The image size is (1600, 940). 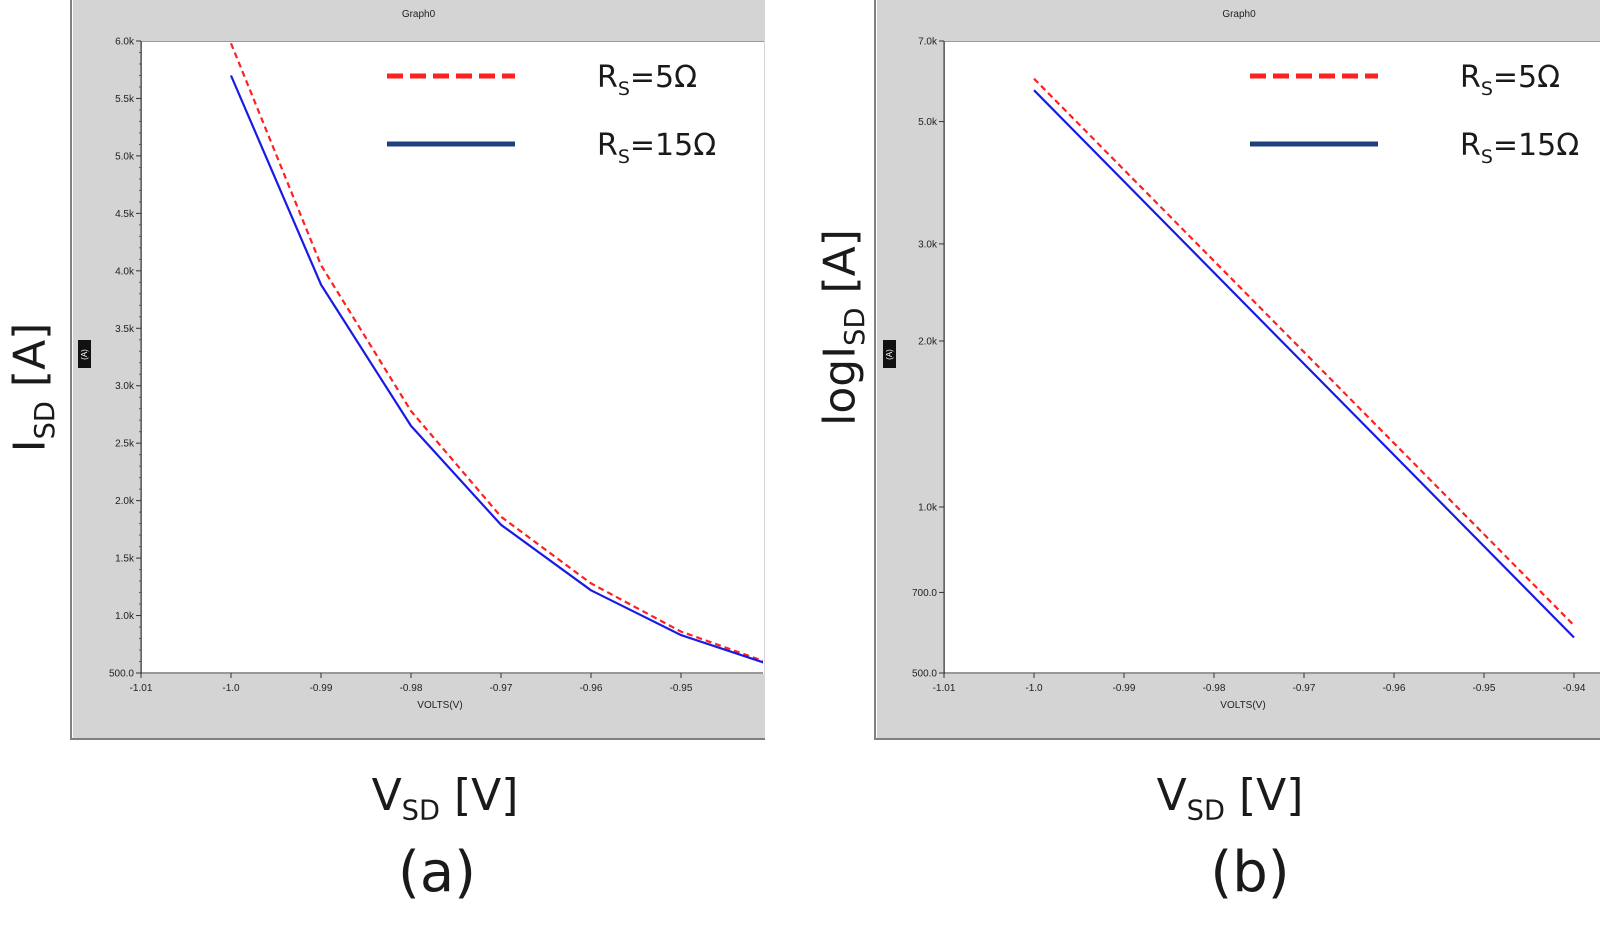 What do you see at coordinates (125, 444) in the screenshot?
I see `y-tick-label: 2.5k` at bounding box center [125, 444].